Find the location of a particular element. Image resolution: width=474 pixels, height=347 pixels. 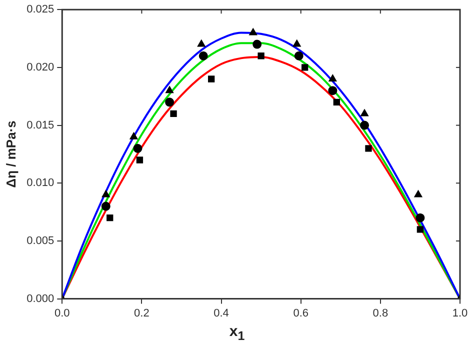

y-tick-label: 0.015 is located at coordinates (40, 125).